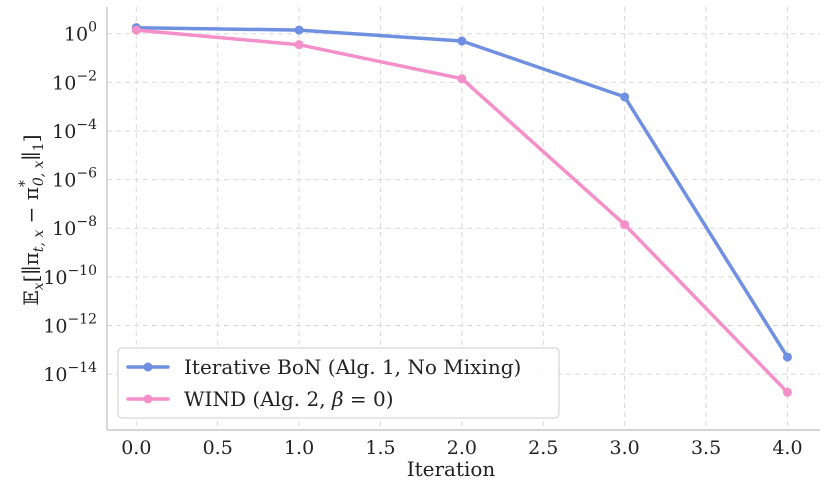 Image resolution: width=830 pixels, height=495 pixels. Describe the element at coordinates (74, 227) in the screenshot. I see `y-tick-label: 10⁻⁸` at that location.